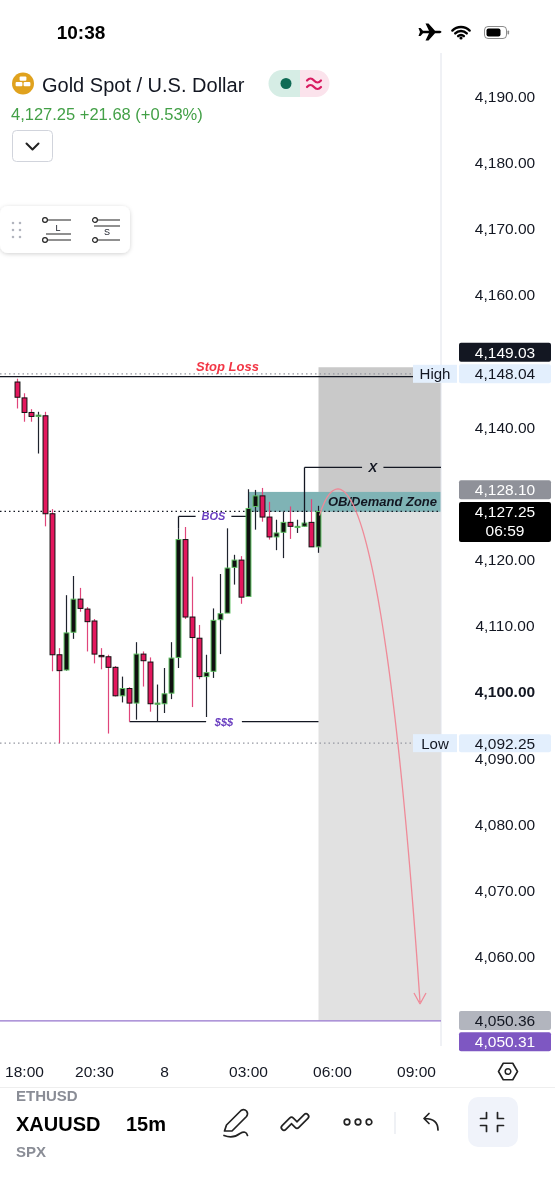 This screenshot has height=1200, width=555. What do you see at coordinates (435, 374) in the screenshot?
I see `ref-line-label: High` at bounding box center [435, 374].